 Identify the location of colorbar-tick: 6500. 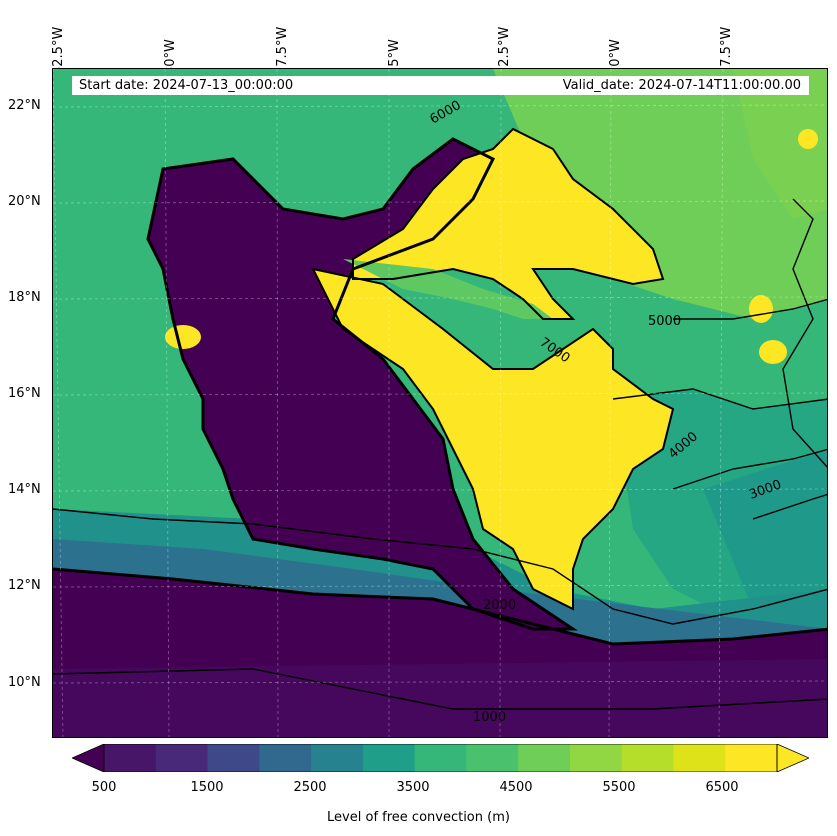
(722, 787).